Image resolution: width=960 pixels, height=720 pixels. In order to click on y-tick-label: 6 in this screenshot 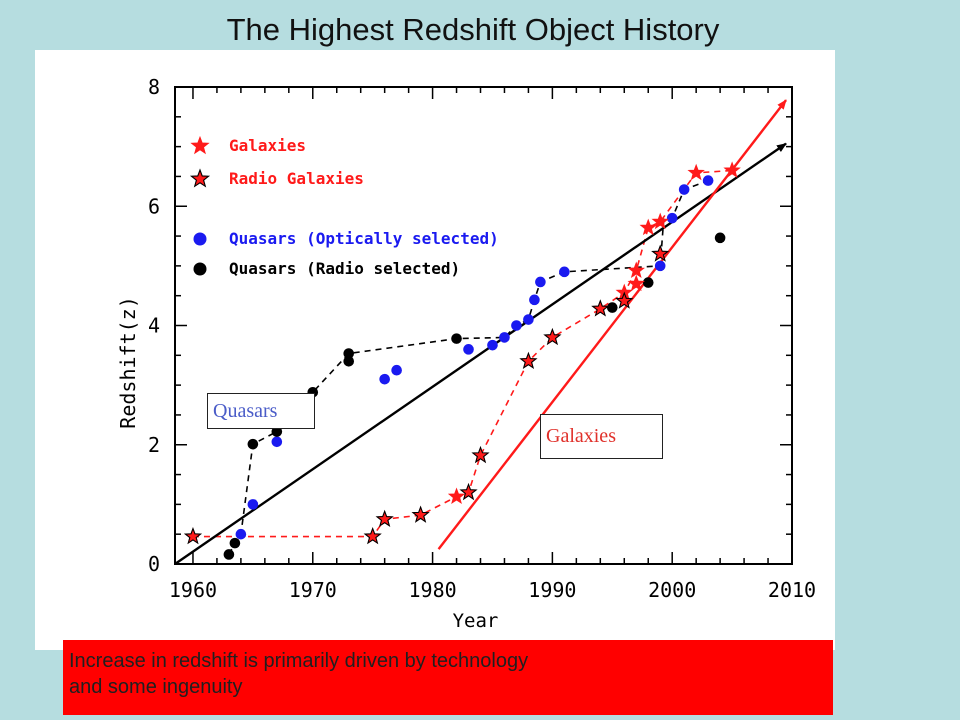, I will do `click(154, 206)`.